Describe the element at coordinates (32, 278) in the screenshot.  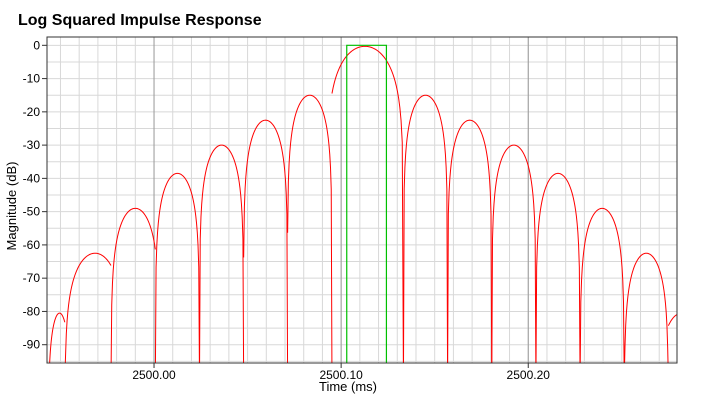
I see `y-tick-label: -70` at that location.